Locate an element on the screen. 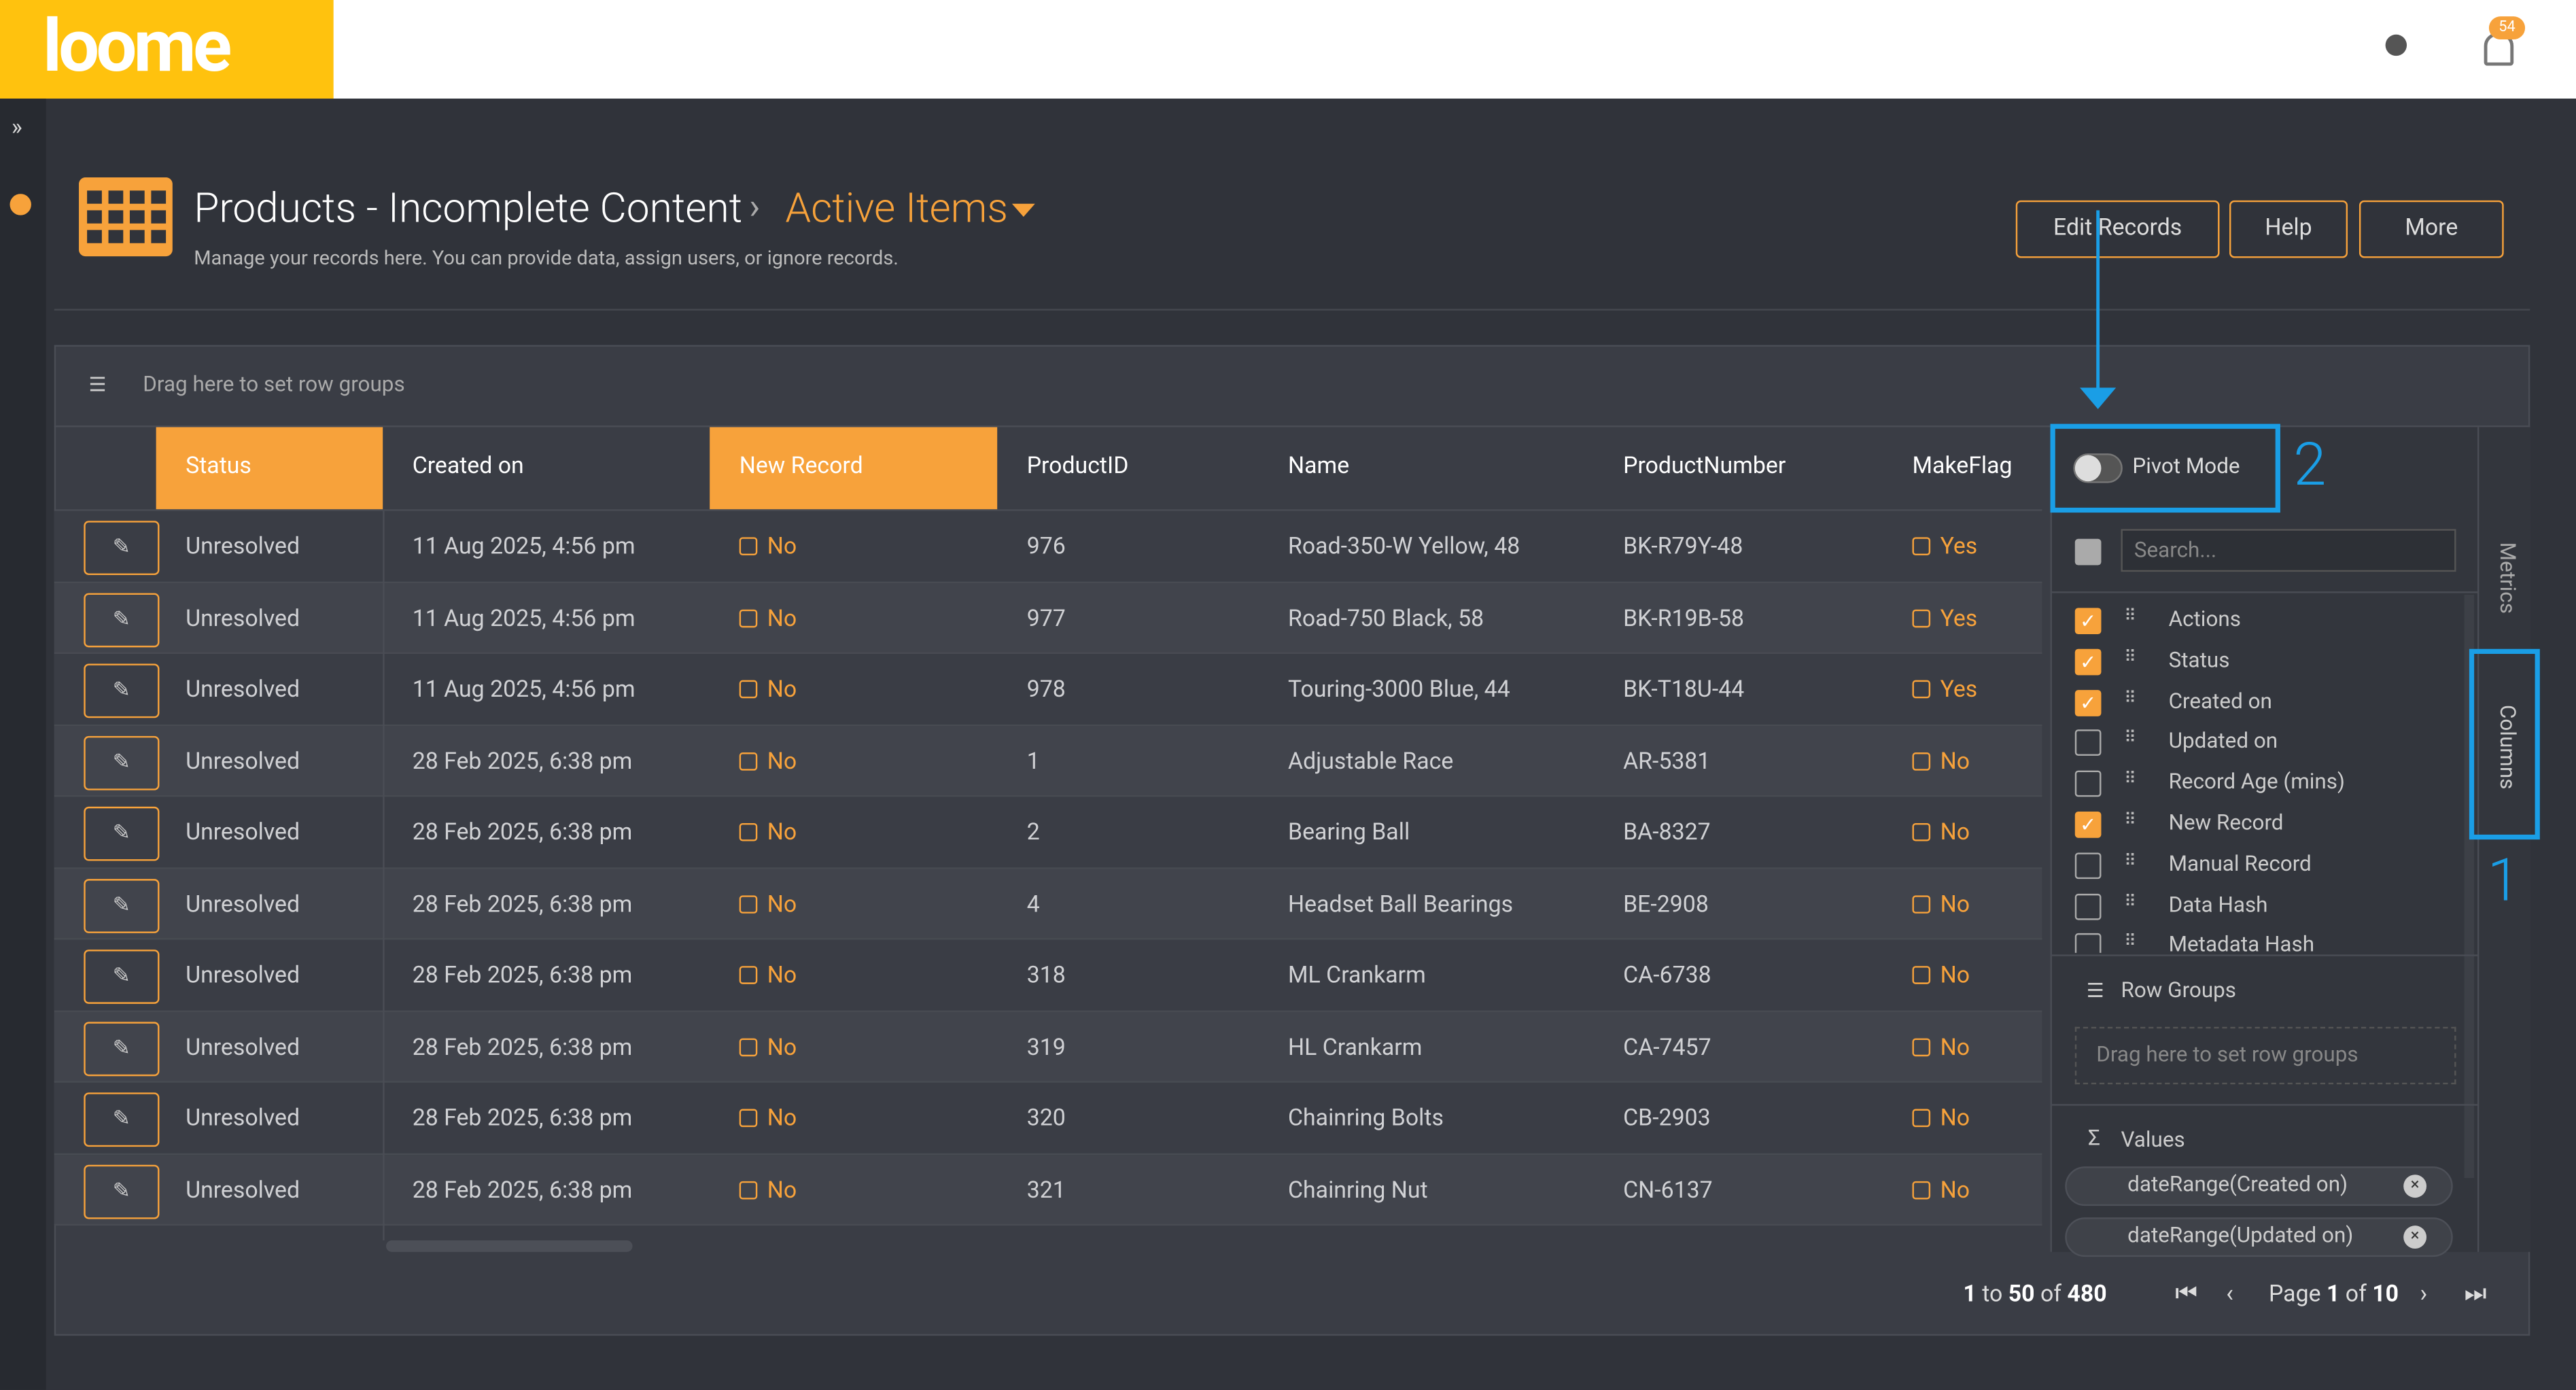 The width and height of the screenshot is (2576, 1390). page-nav: › is located at coordinates (2424, 1293).